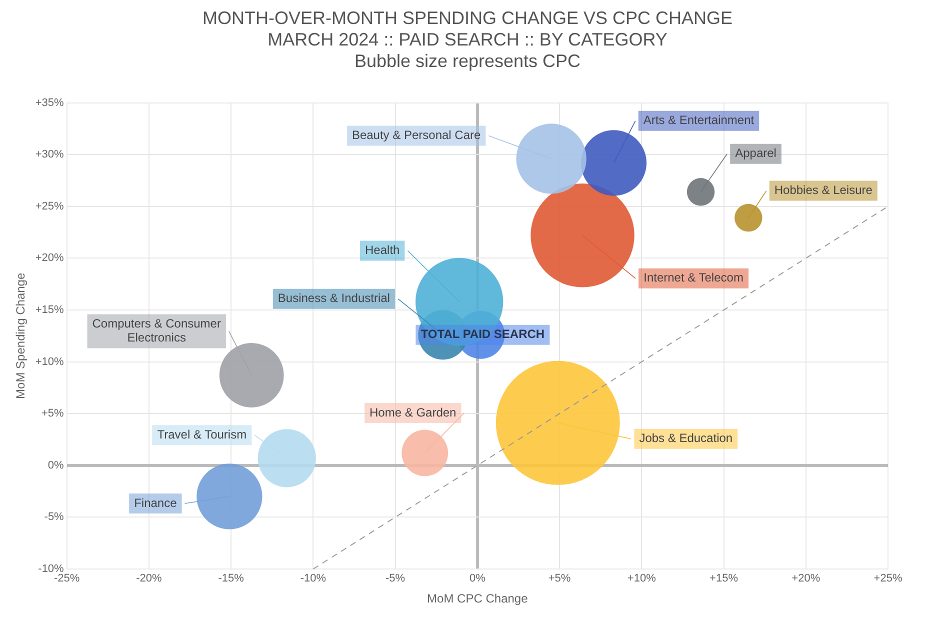 The image size is (950, 631). What do you see at coordinates (49, 362) in the screenshot?
I see `y-tick-label: +10%` at bounding box center [49, 362].